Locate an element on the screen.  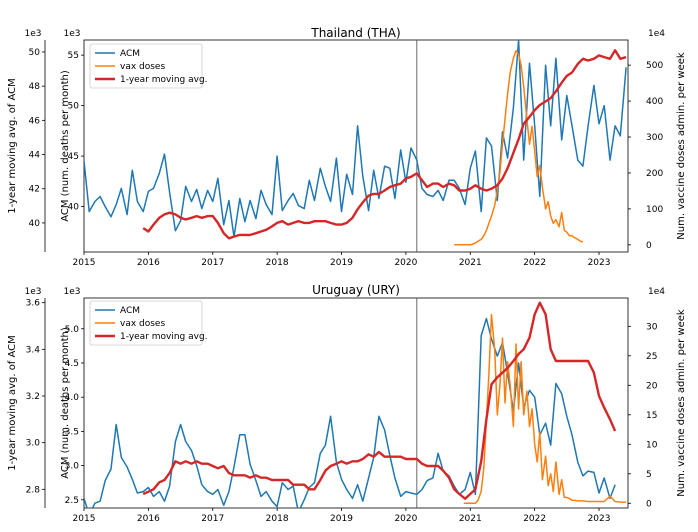
vax-tick-label: 30 is located at coordinates (652, 327).